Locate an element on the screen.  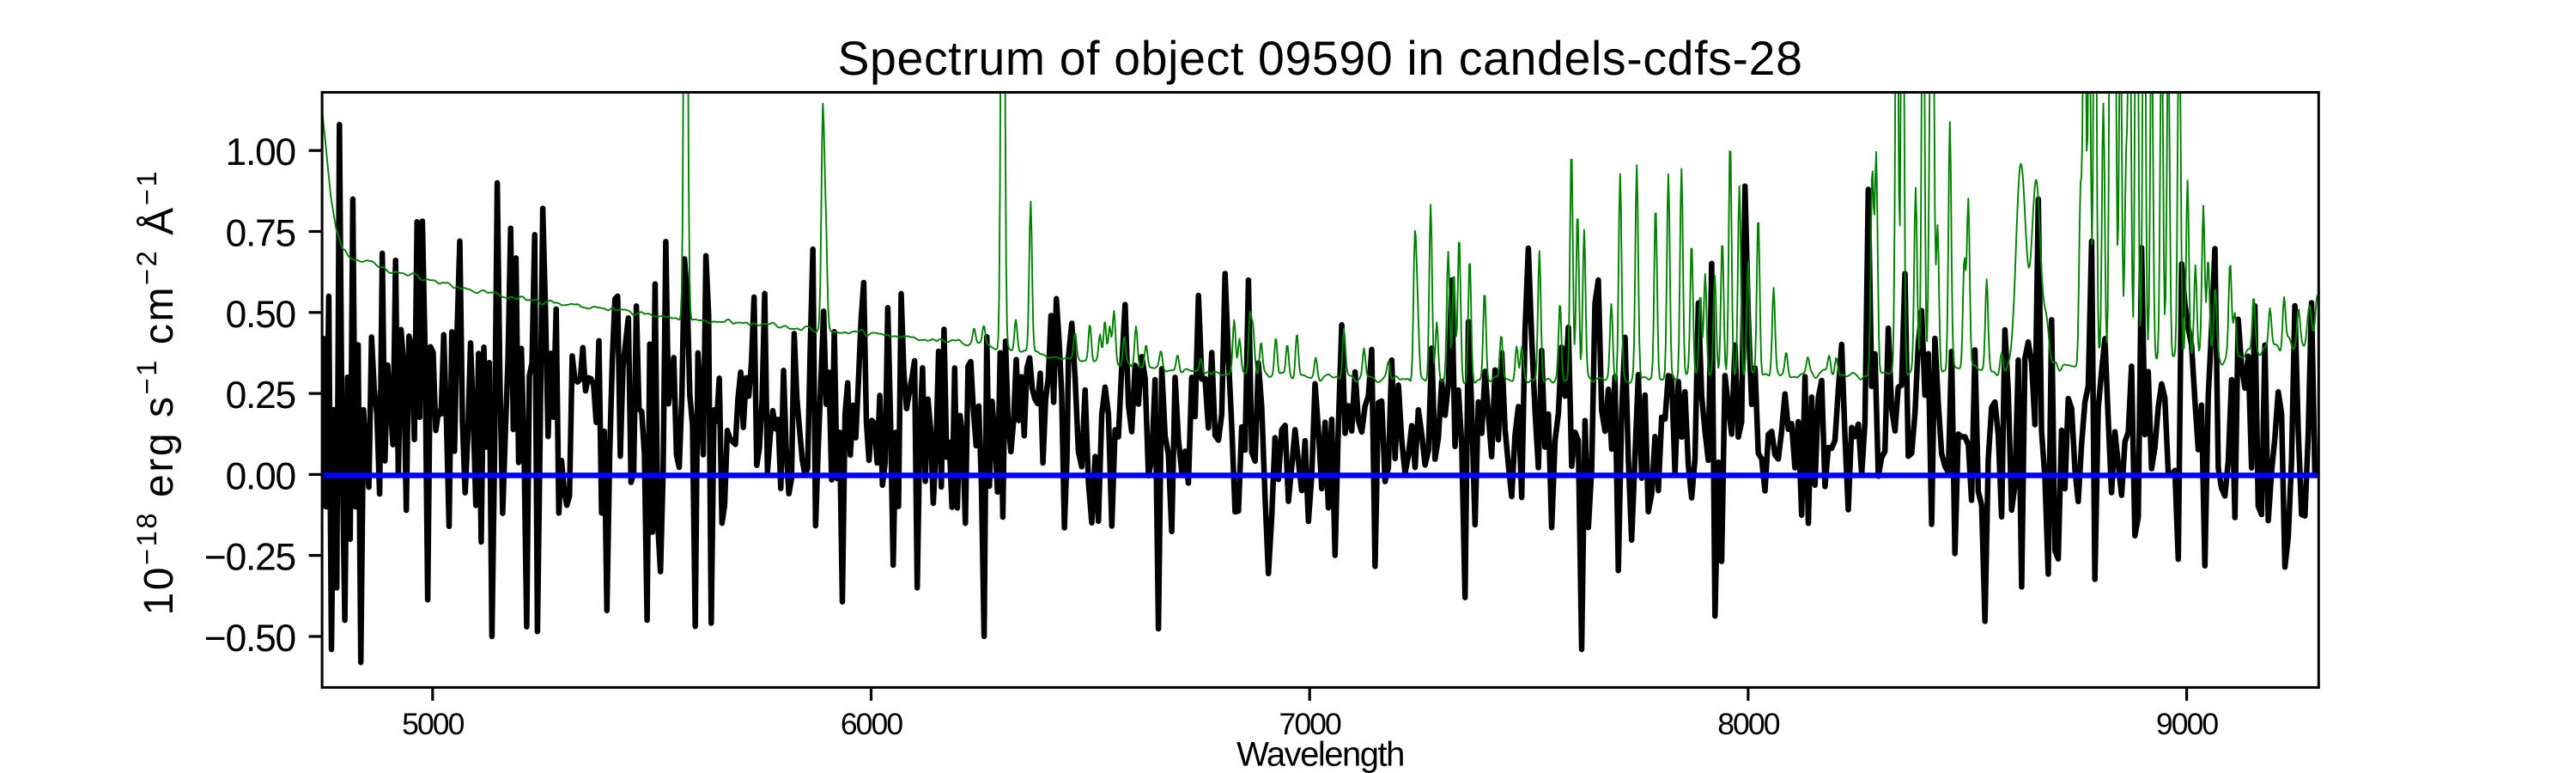
svg-text: 0.75 is located at coordinates (260, 234).